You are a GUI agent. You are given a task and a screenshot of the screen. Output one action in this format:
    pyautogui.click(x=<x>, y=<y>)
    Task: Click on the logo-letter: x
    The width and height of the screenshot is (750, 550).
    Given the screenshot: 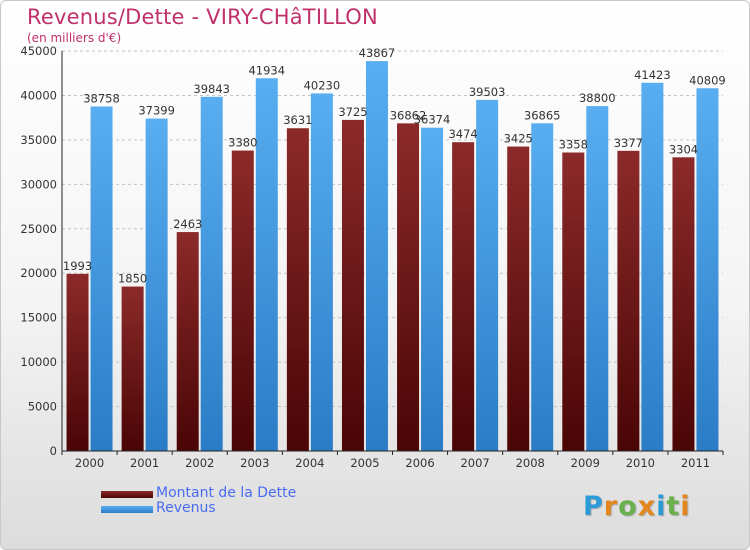 What is the action you would take?
    pyautogui.click(x=647, y=506)
    